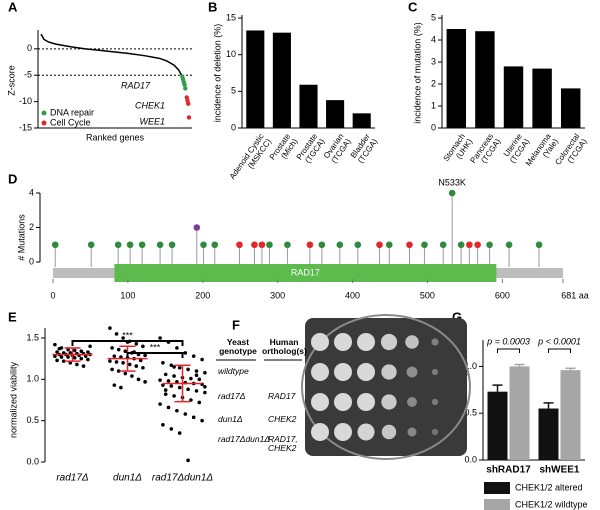 The height and width of the screenshot is (510, 600). Describe the element at coordinates (470, 459) in the screenshot. I see `y-tick-label: 0.0` at that location.